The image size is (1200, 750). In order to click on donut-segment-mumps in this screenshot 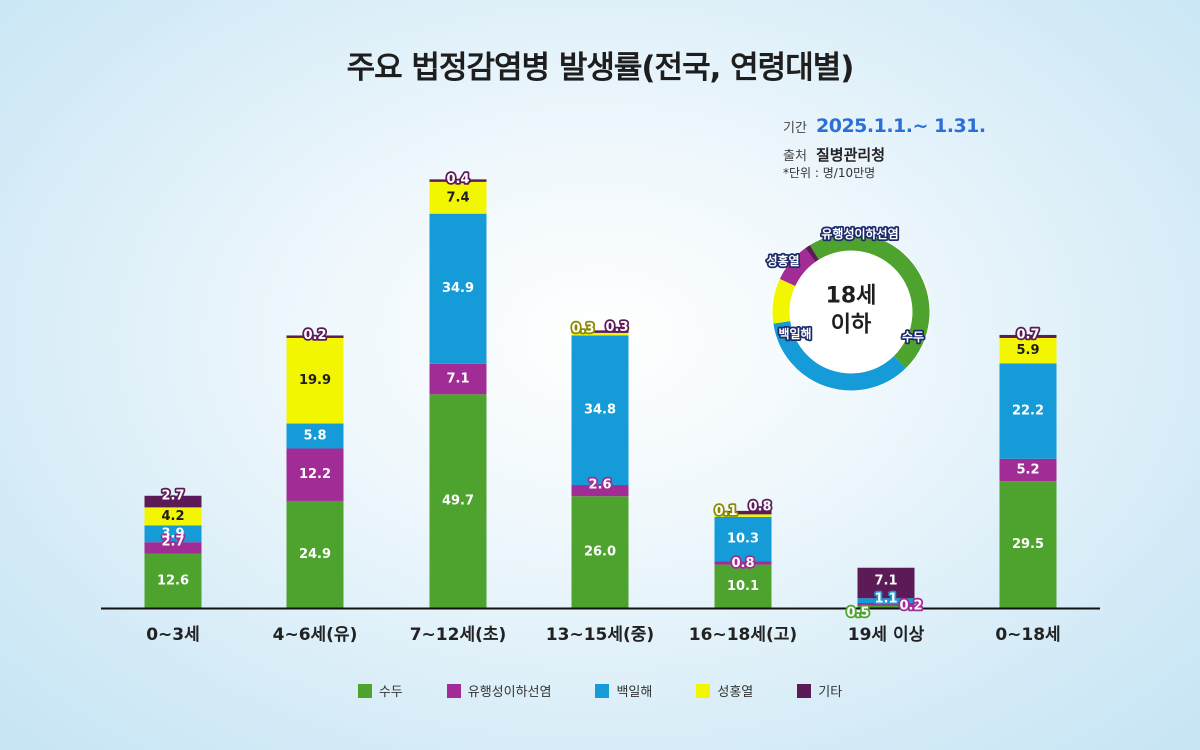, I will do `click(797, 267)`.